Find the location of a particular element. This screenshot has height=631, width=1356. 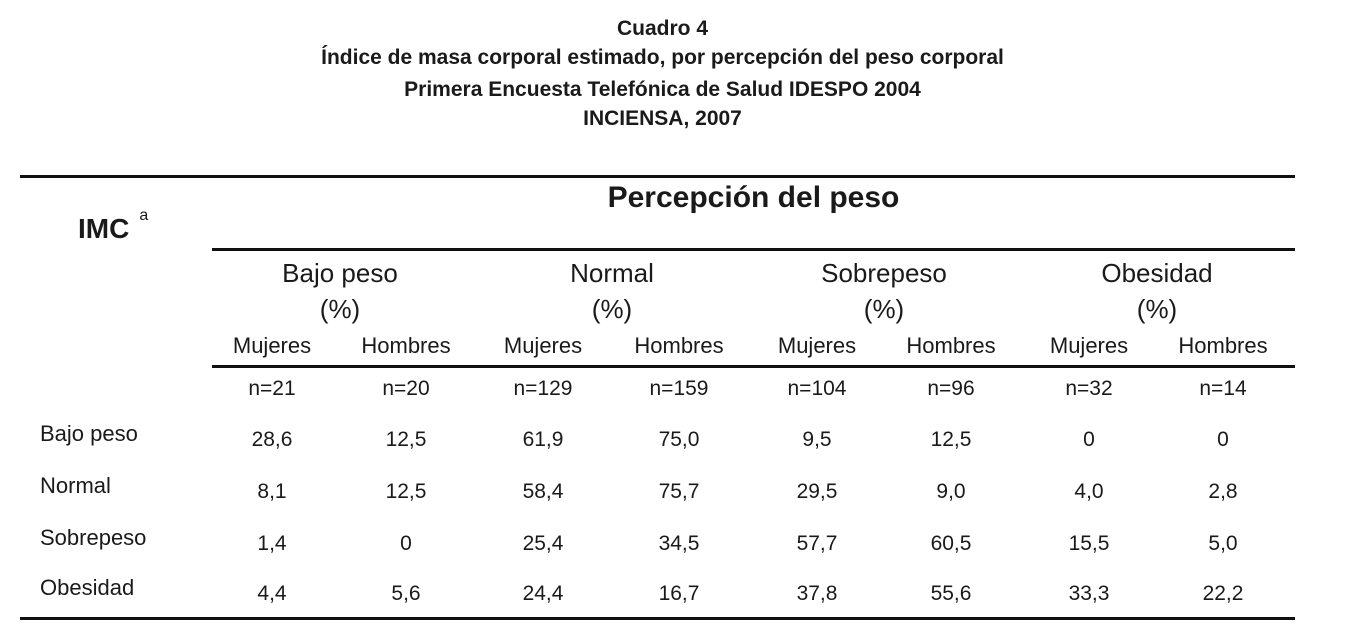

sample-size: n=159 is located at coordinates (679, 388).